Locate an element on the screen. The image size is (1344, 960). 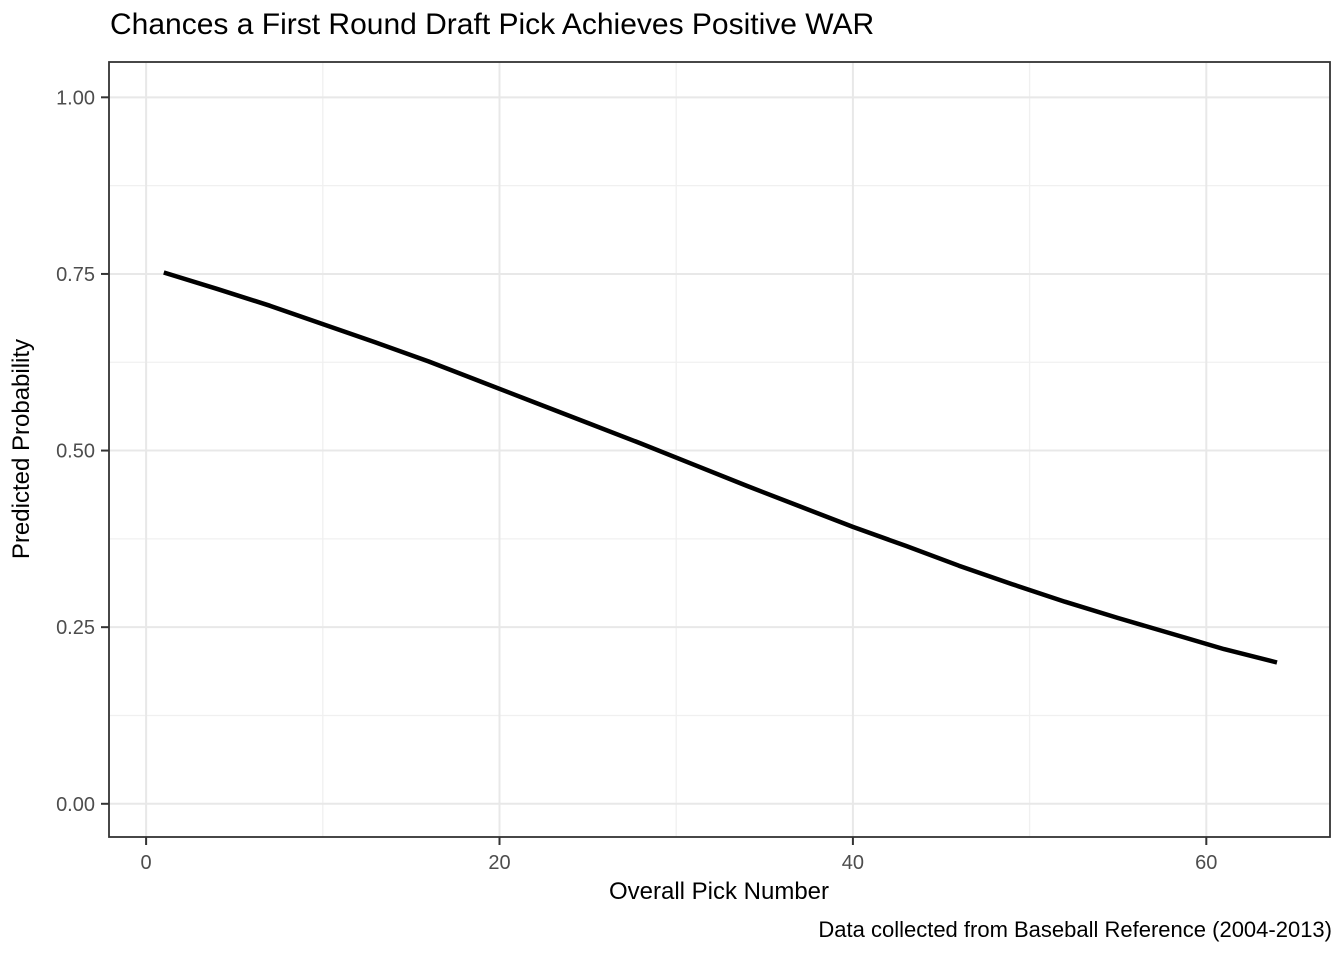
x-tick-label: 0 is located at coordinates (146, 863).